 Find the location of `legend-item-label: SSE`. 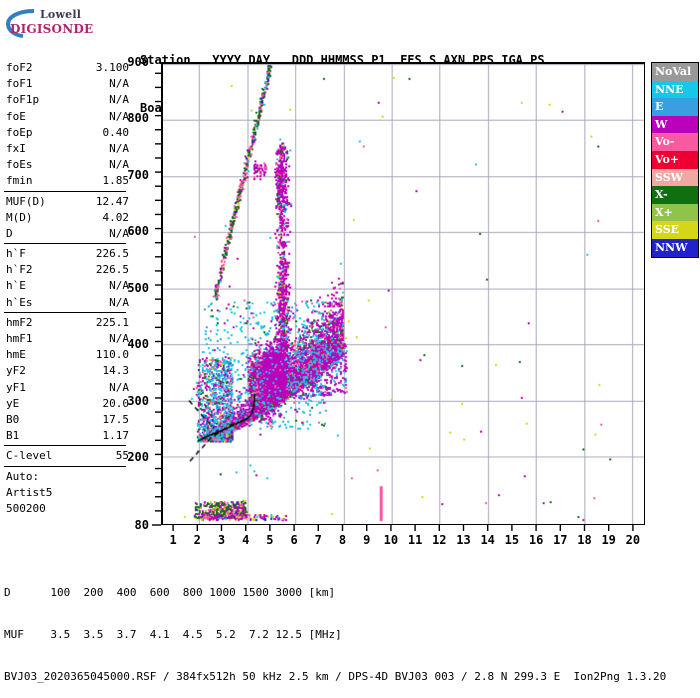

legend-item-label: SSE is located at coordinates (667, 230).